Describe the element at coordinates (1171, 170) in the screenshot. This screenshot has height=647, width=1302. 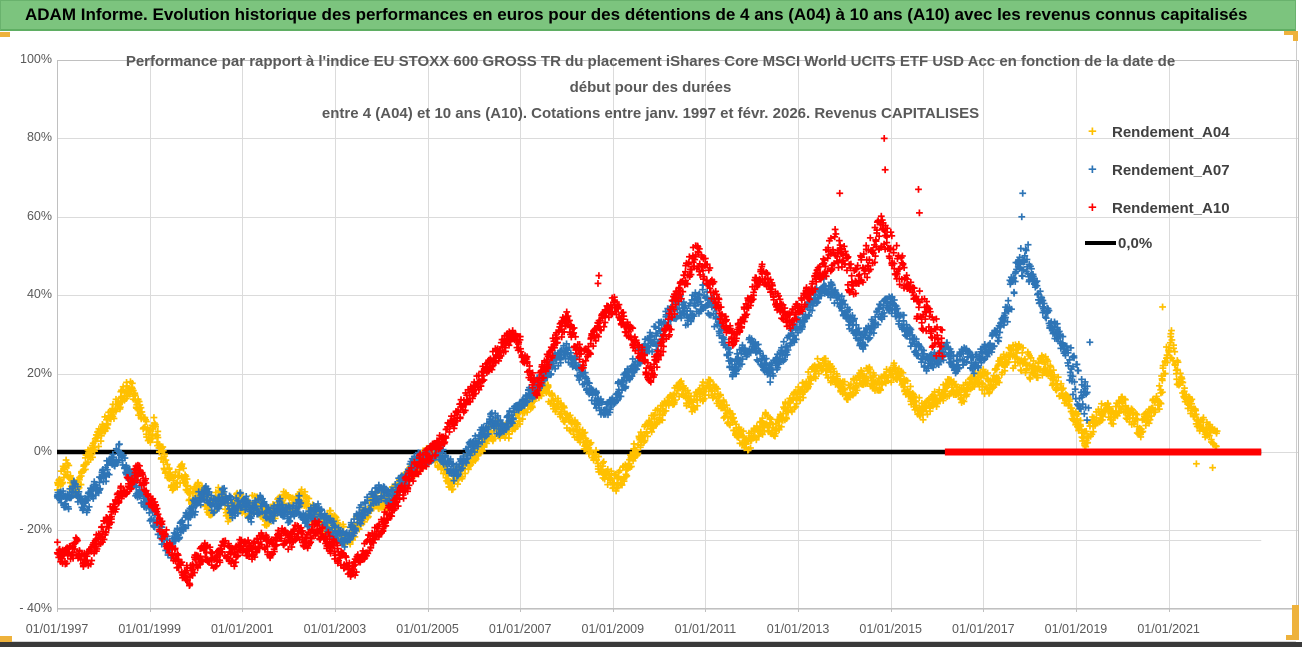
I see `legend-label: Rendement_A07` at that location.